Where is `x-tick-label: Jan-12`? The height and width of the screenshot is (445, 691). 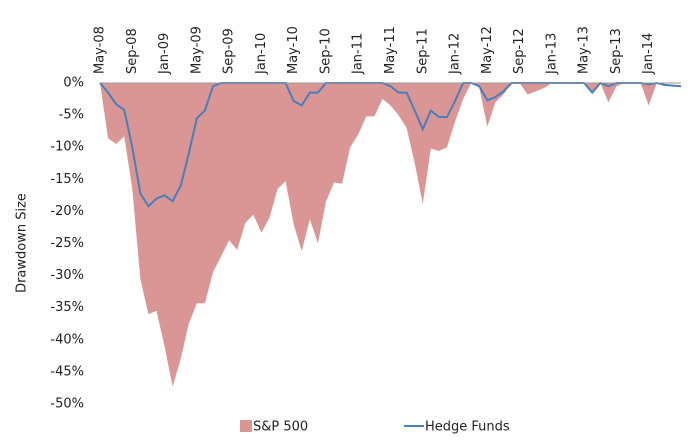 x-tick-label: Jan-12 is located at coordinates (455, 54).